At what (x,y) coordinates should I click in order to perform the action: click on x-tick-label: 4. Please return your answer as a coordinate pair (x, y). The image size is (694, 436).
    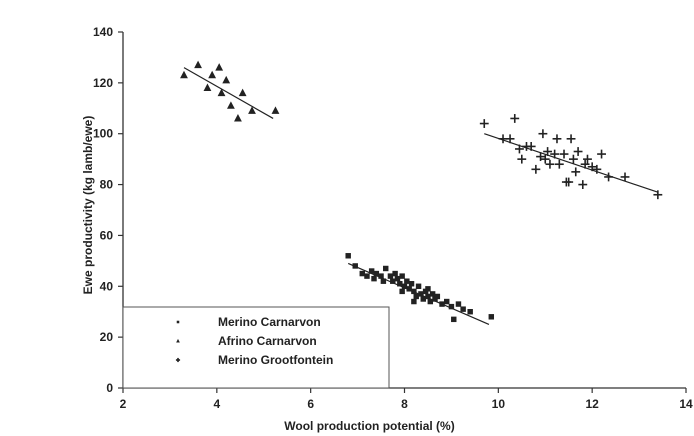
    Looking at the image, I should click on (216, 404).